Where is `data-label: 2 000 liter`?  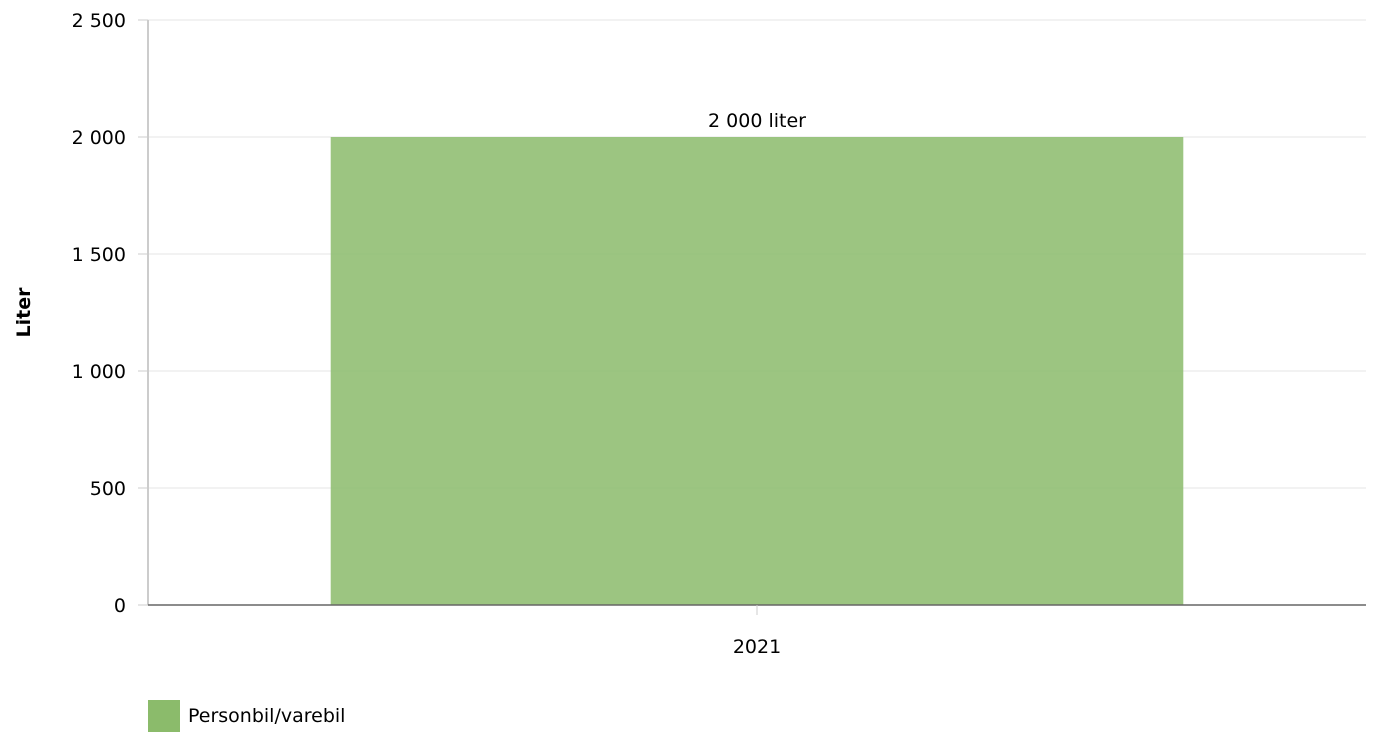
data-label: 2 000 liter is located at coordinates (757, 121).